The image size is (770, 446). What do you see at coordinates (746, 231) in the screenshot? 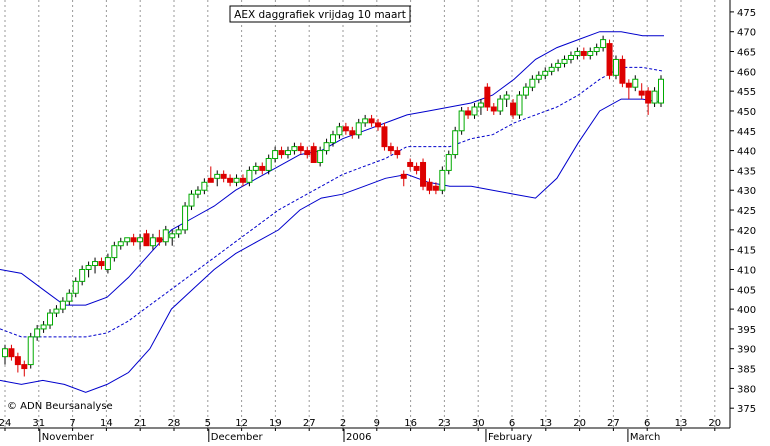
I see `y-tick-label: 420` at bounding box center [746, 231].